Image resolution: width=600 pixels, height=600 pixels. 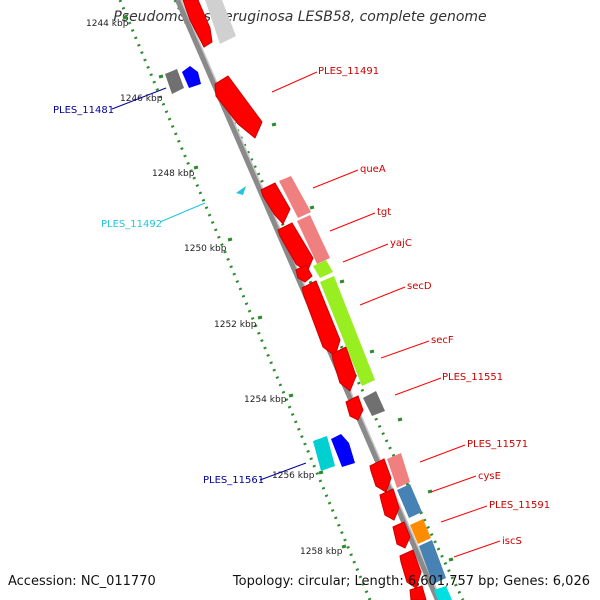 What do you see at coordinates (174, 81) in the screenshot?
I see `gene-block-ples-11481-grey` at bounding box center [174, 81].